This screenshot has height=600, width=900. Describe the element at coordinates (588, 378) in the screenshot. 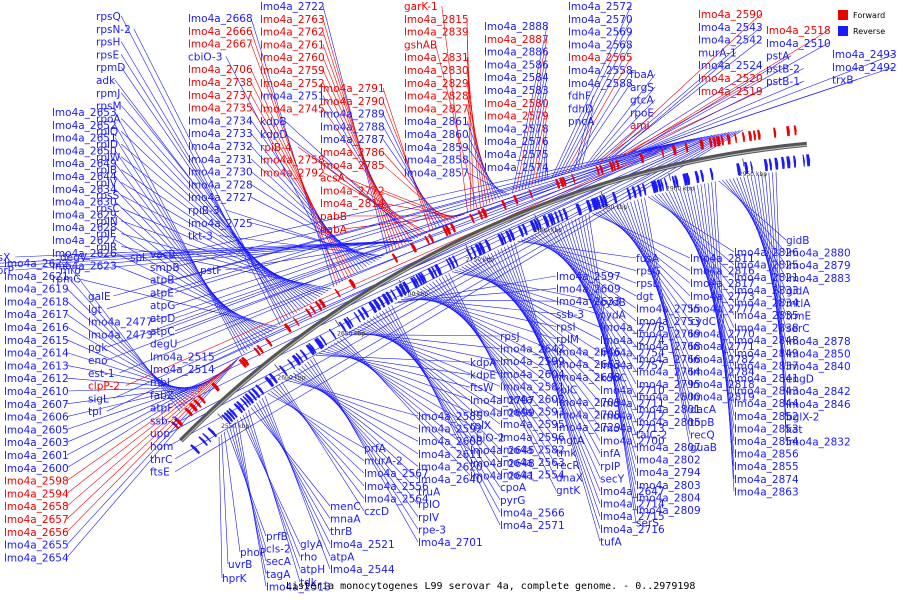

I see `gene-label: lmo4a_2698` at that location.